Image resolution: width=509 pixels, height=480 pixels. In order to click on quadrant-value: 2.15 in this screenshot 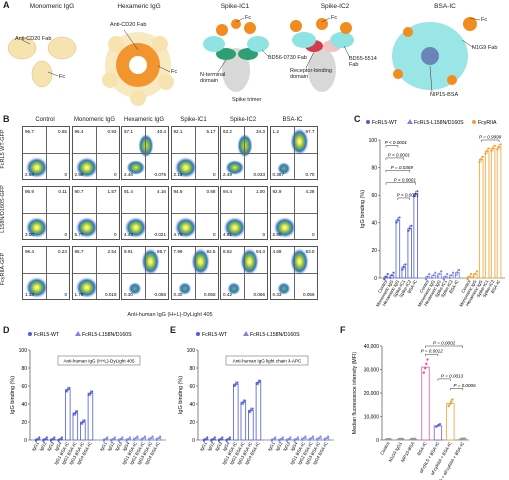, I will do `click(178, 174)`.